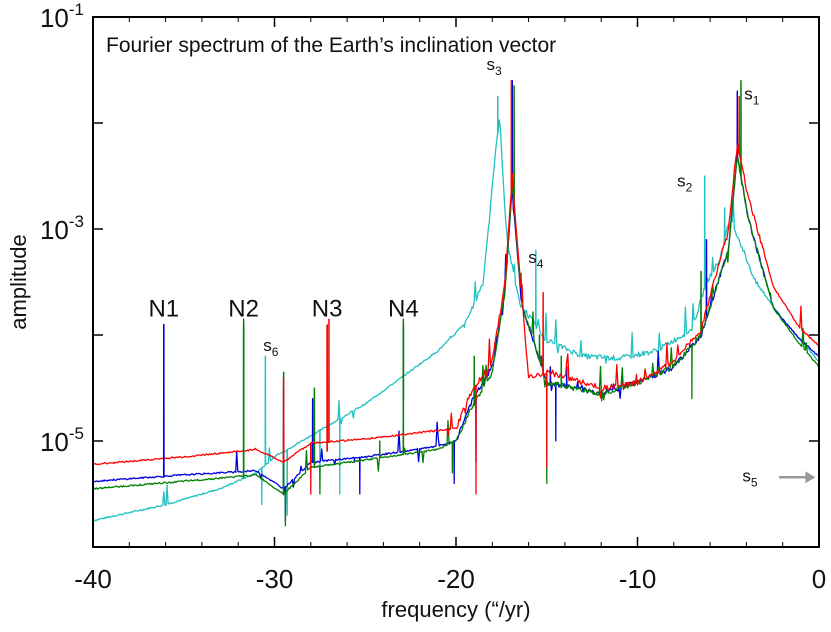 This screenshot has width=831, height=632. What do you see at coordinates (275, 579) in the screenshot?
I see `x-tick-label: -30` at bounding box center [275, 579].